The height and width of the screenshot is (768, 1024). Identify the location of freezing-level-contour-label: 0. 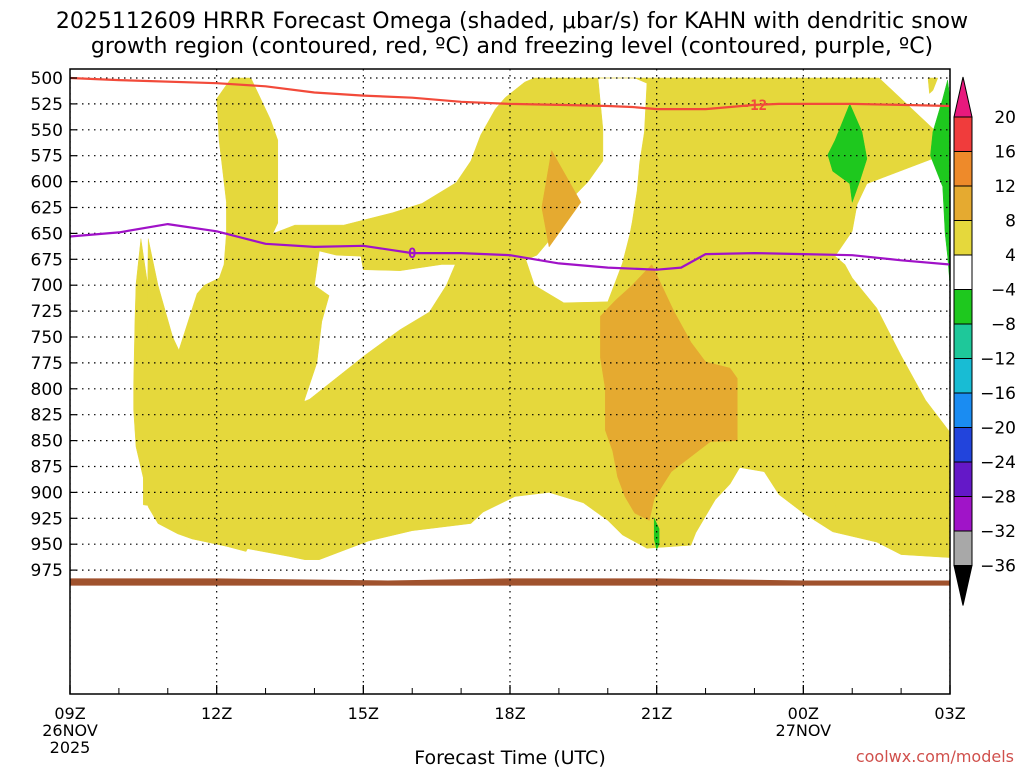
(412, 254).